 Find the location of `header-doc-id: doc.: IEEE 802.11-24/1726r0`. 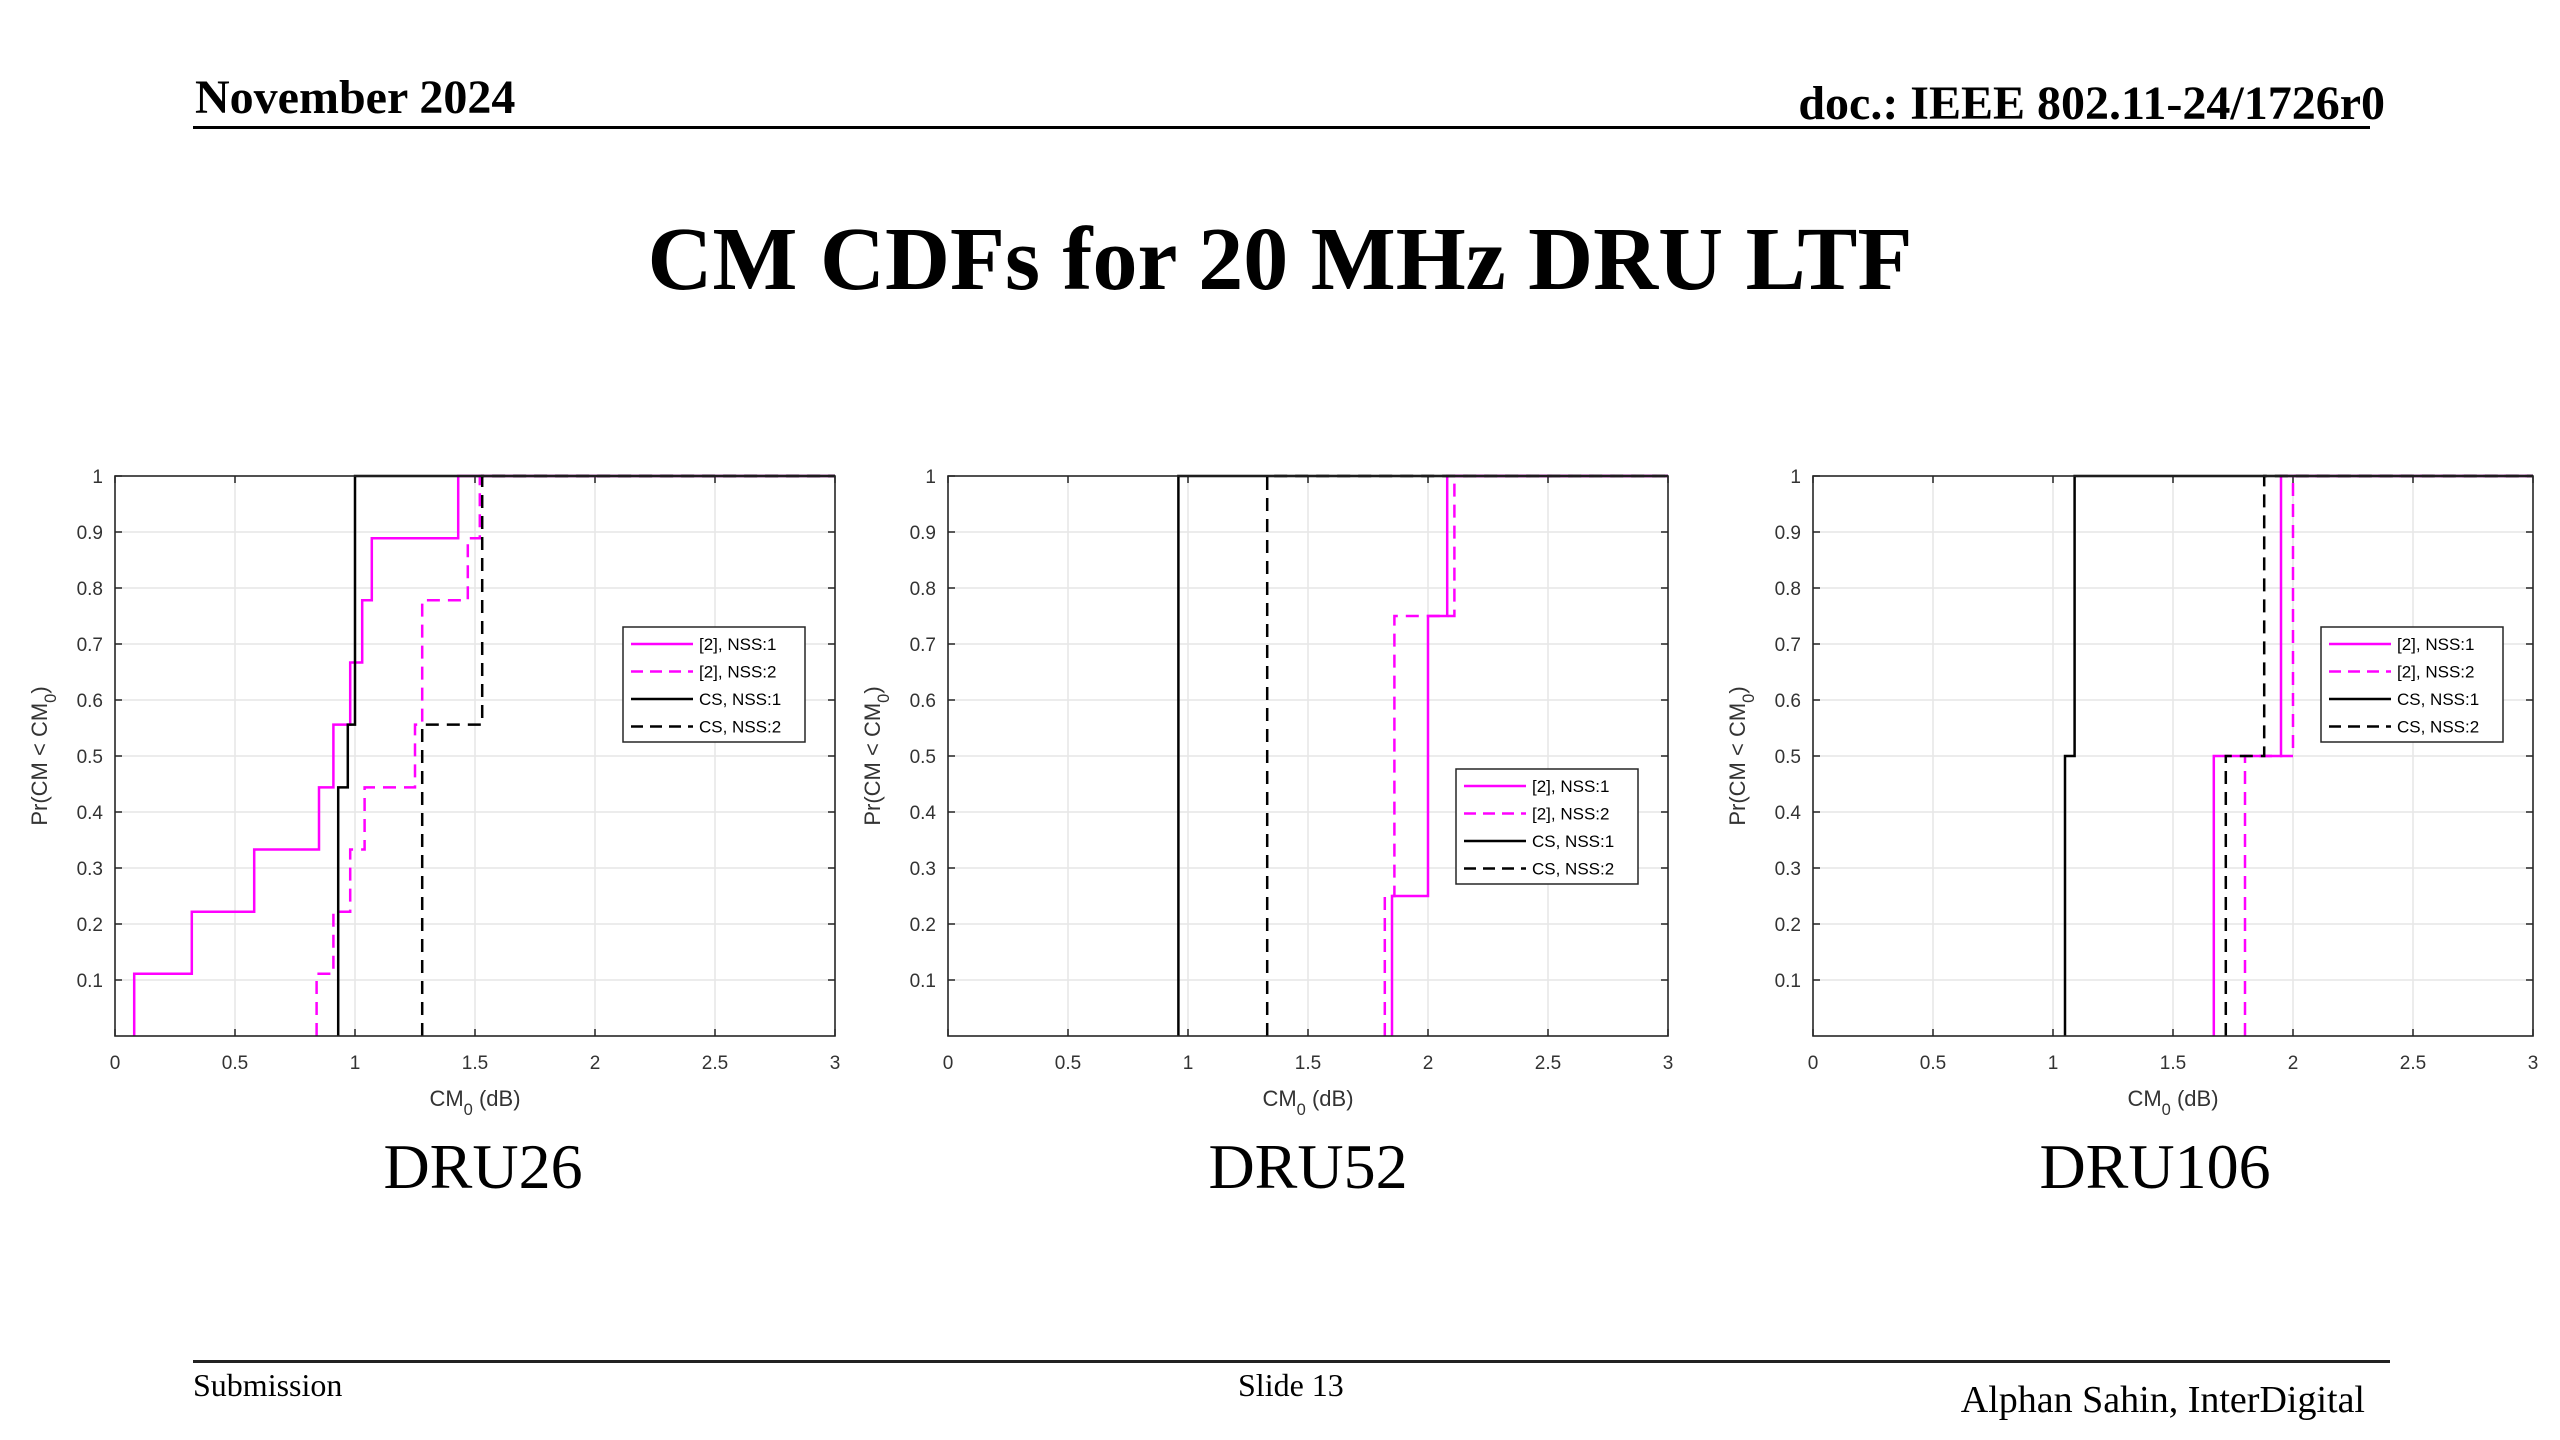

header-doc-id: doc.: IEEE 802.11-24/1726r0 is located at coordinates (2091, 103).